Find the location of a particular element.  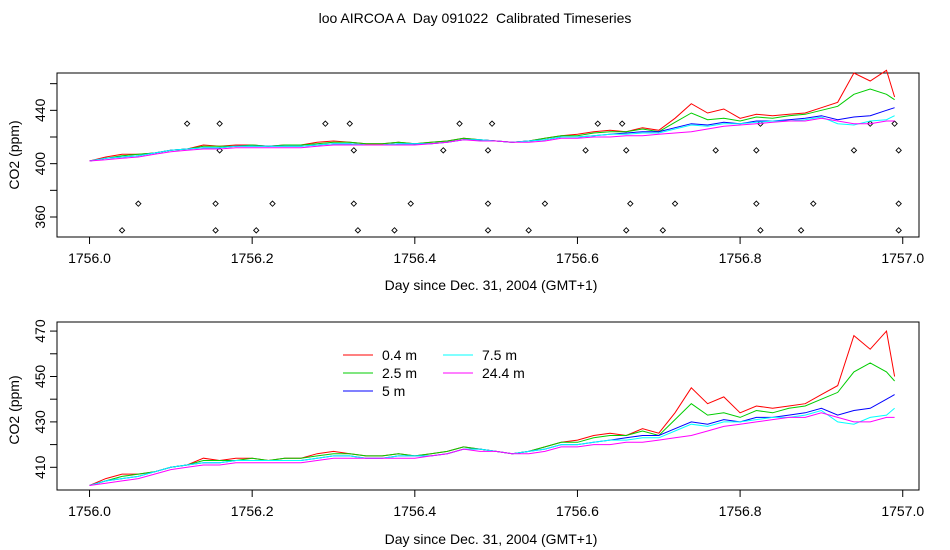

bottom-xtick-label: 1756.6 is located at coordinates (577, 511).